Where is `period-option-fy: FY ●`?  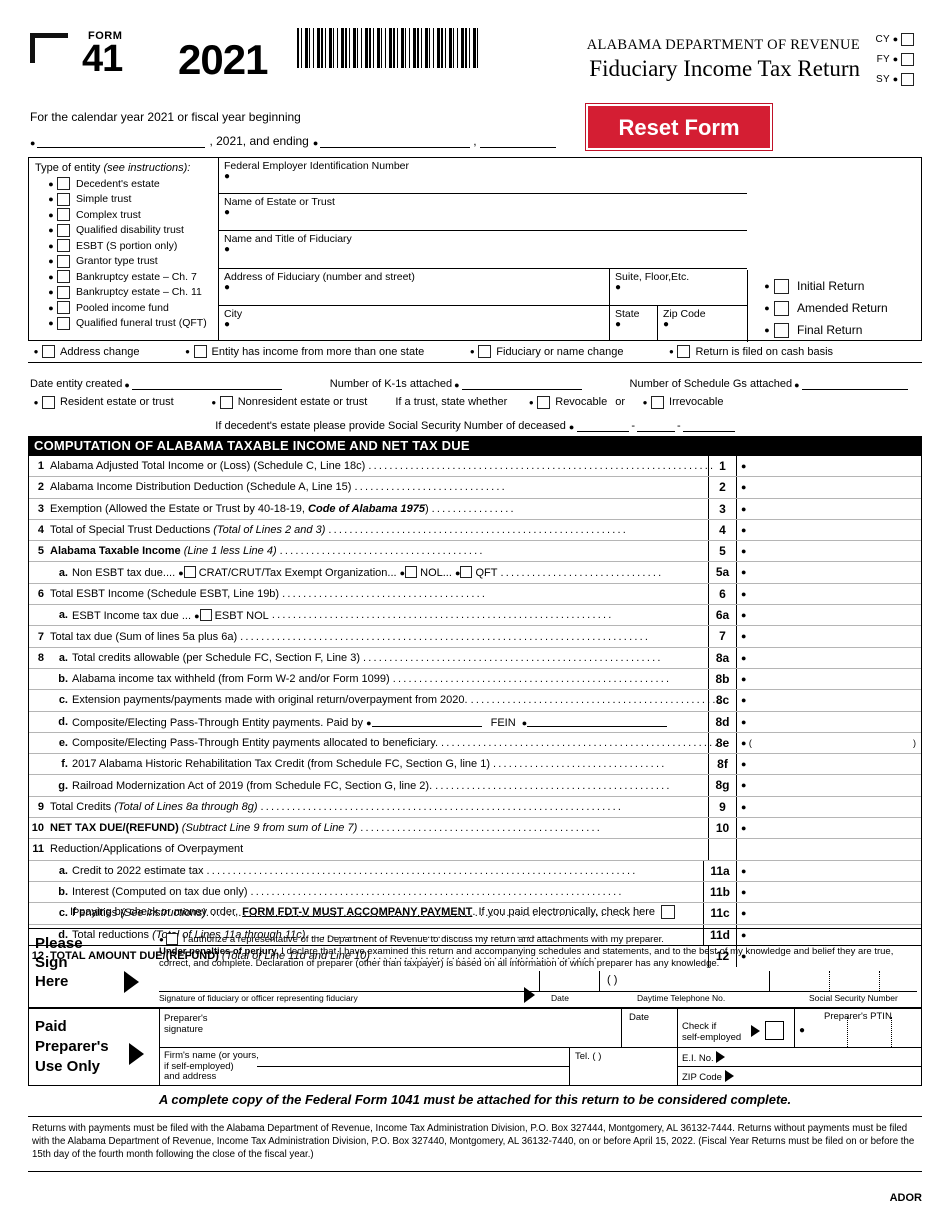 period-option-fy: FY ● is located at coordinates (893, 59).